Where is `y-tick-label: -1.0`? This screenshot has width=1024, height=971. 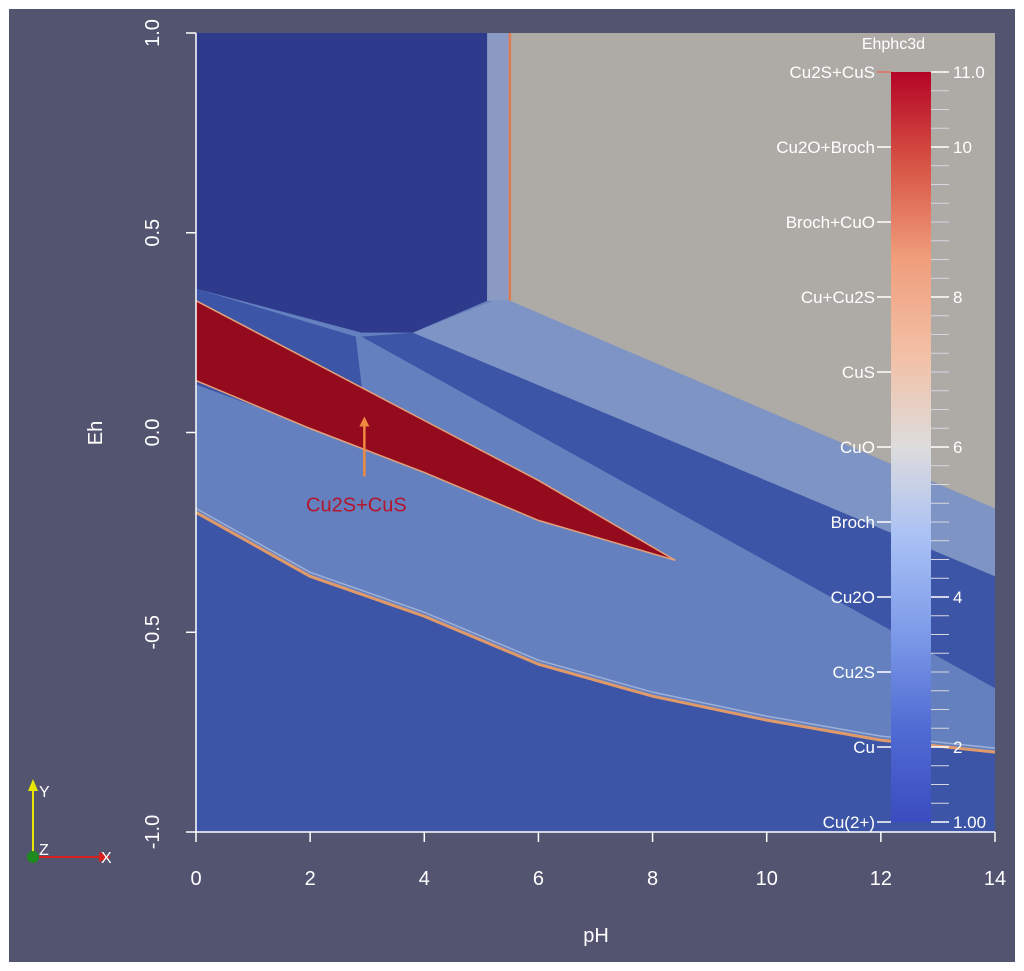 y-tick-label: -1.0 is located at coordinates (153, 832).